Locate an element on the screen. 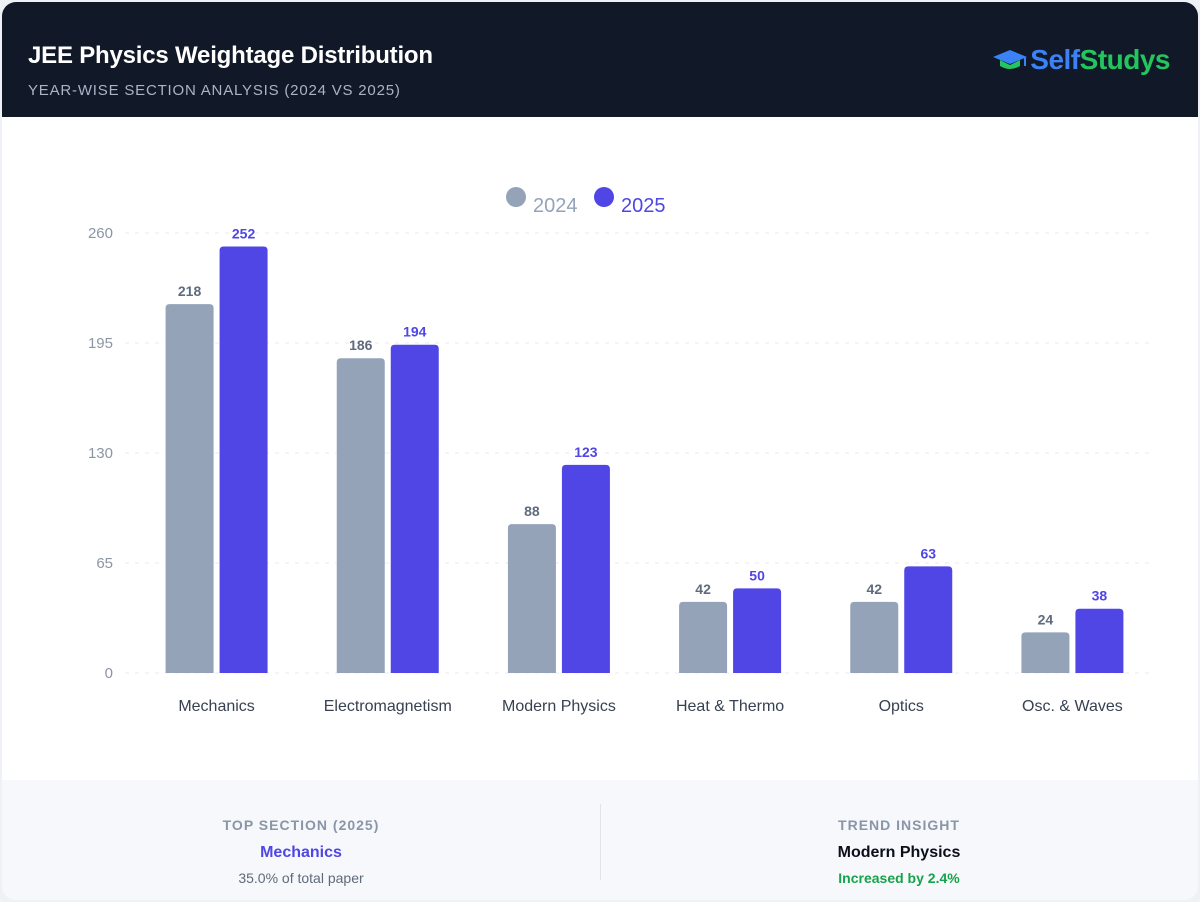 The width and height of the screenshot is (1200, 902). trend-value: Modern Physics is located at coordinates (899, 852).